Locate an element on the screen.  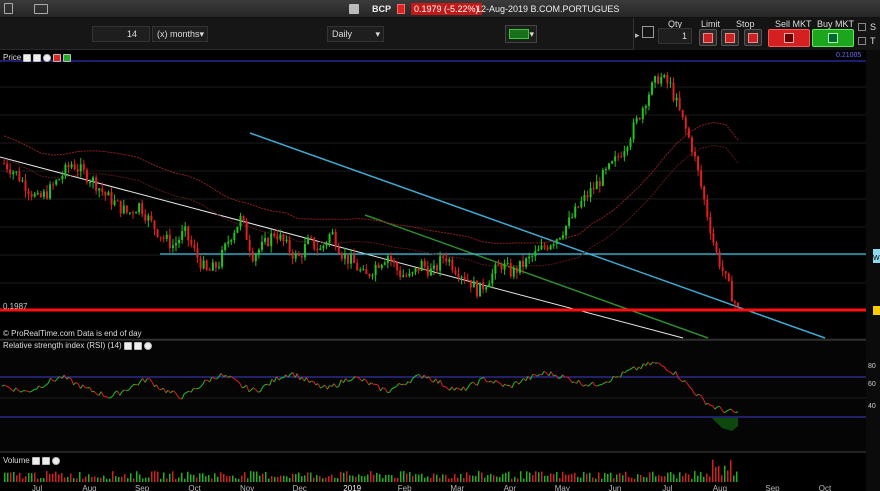
period-unit-select: (x) months ▾ is located at coordinates (180, 34).